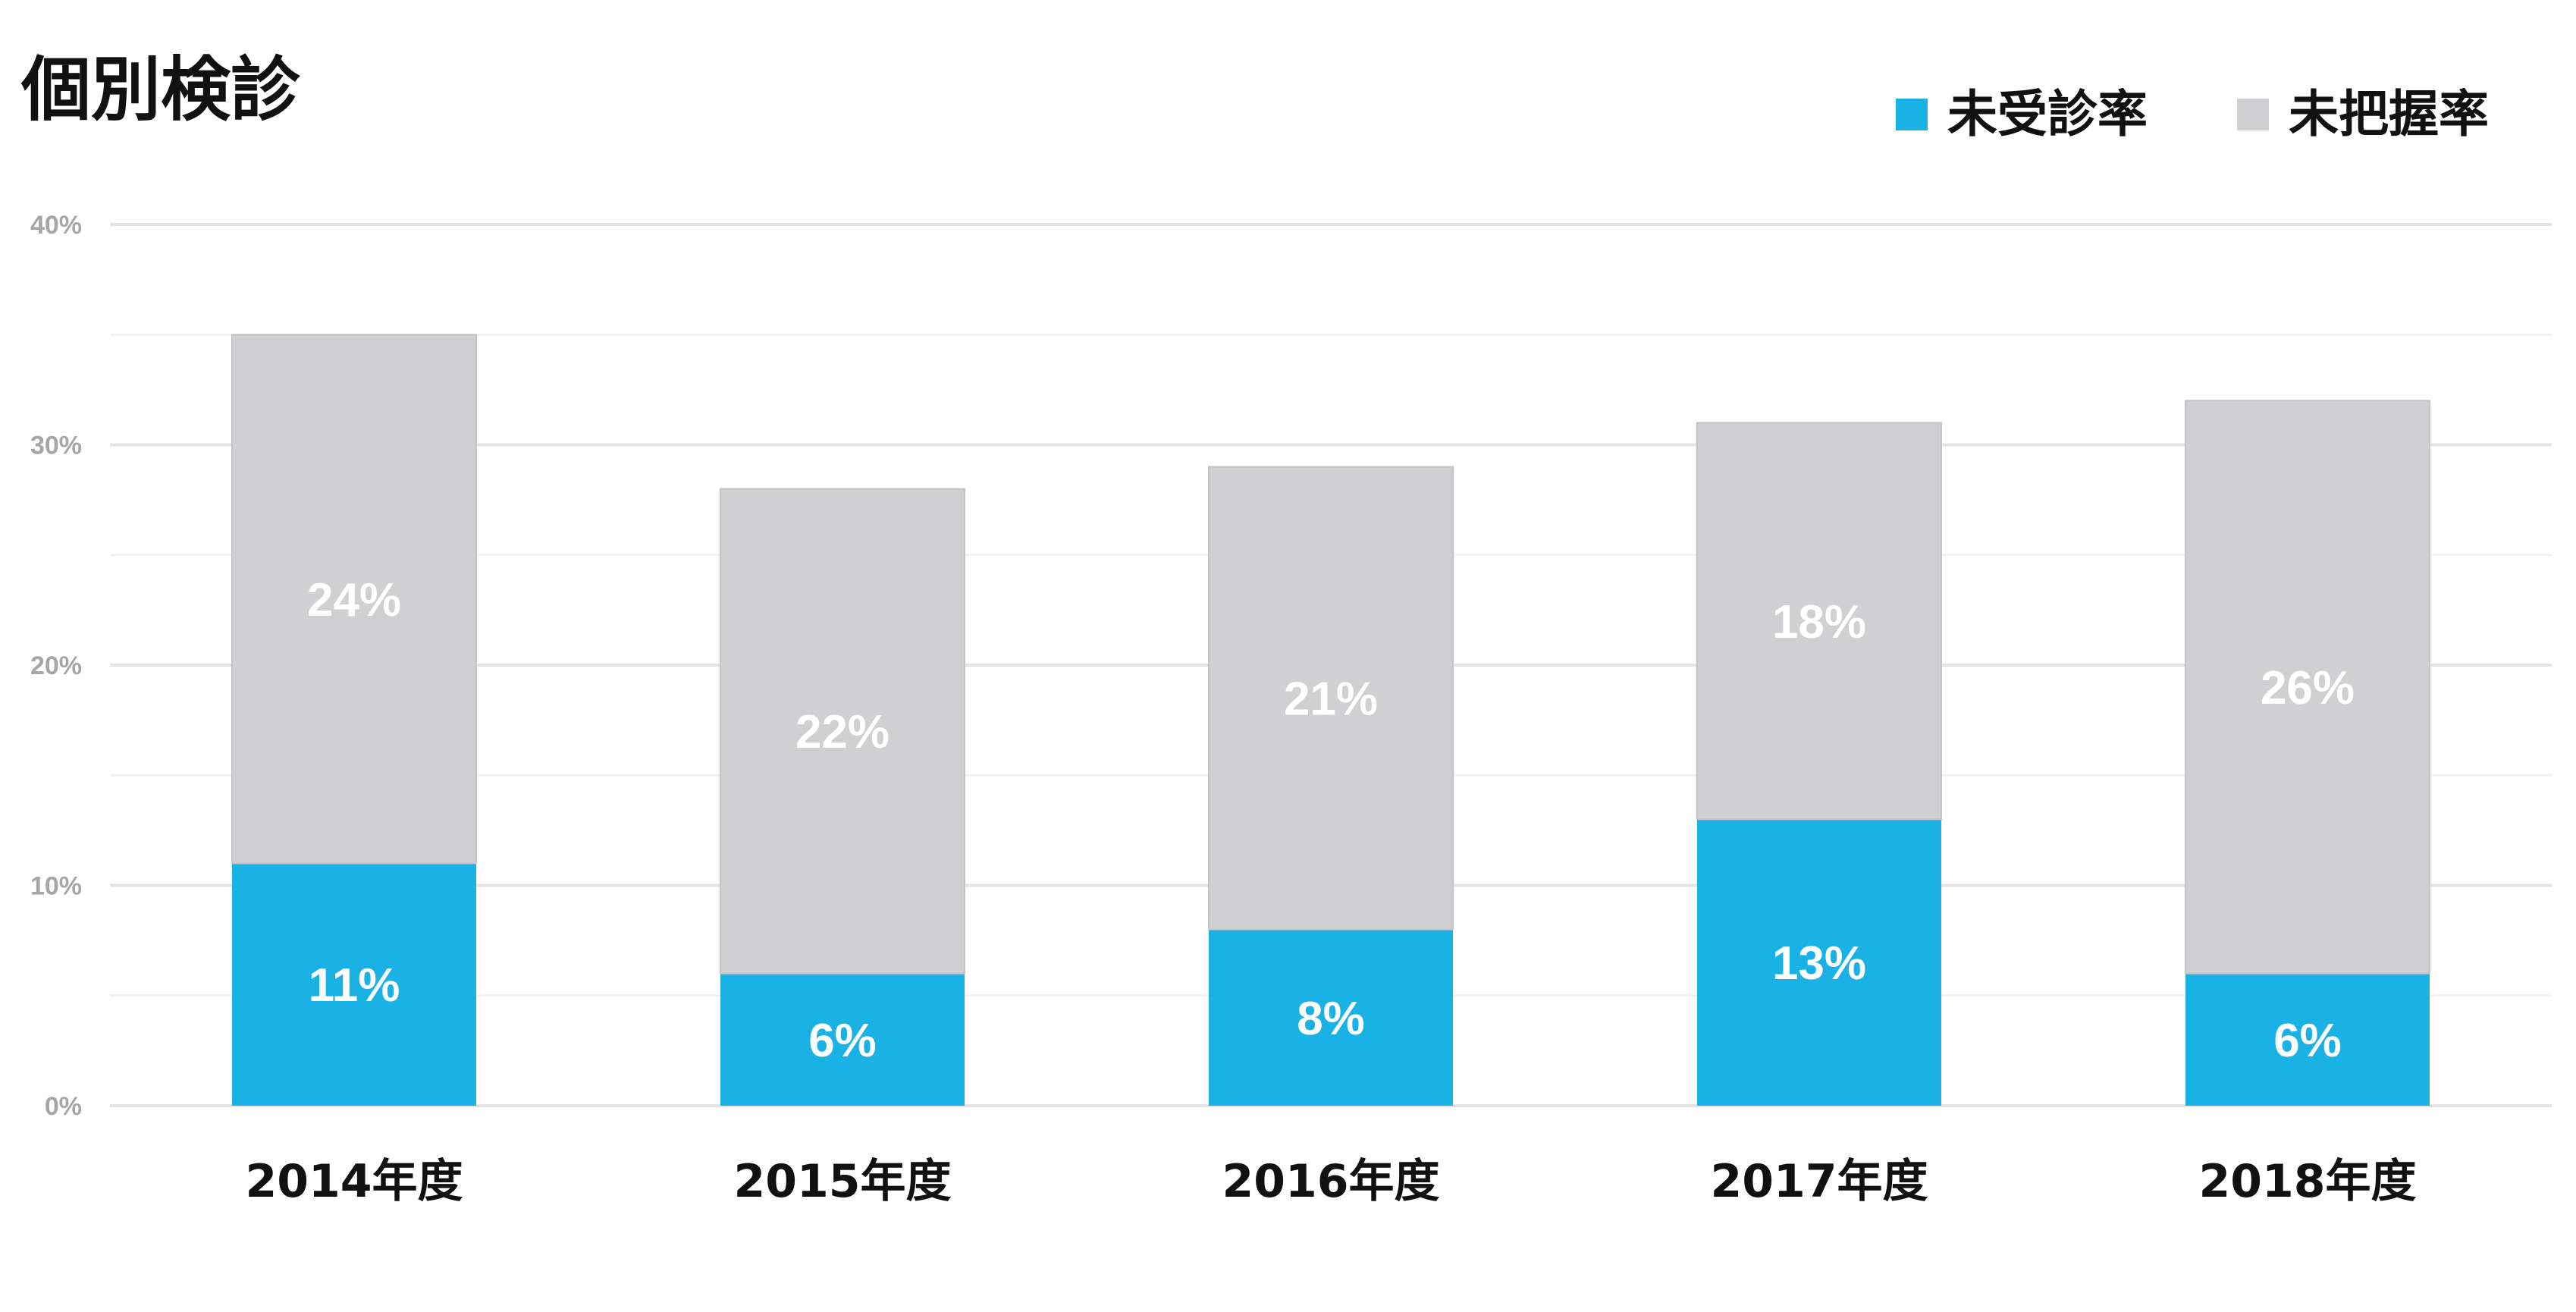 This screenshot has width=2576, height=1312. I want to click on y-axis: 0% 10% 20% 30% 40%, so click(56, 666).